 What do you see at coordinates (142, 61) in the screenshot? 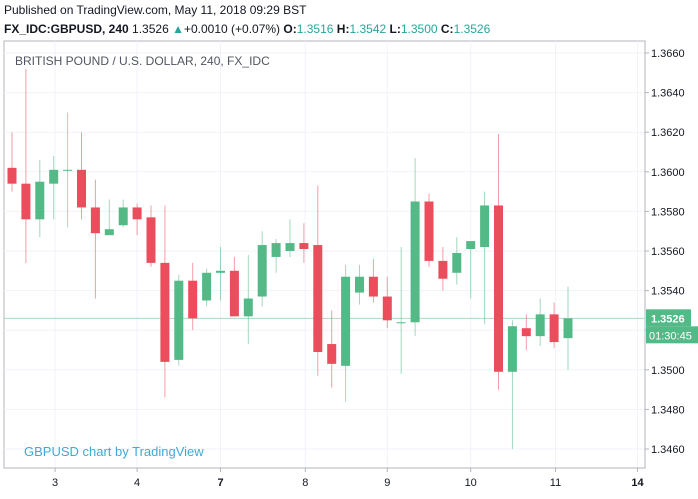
I see `chart-legend-title: BRITISH POUND / U.S. DOLLAR, 240, FX_IDC` at bounding box center [142, 61].